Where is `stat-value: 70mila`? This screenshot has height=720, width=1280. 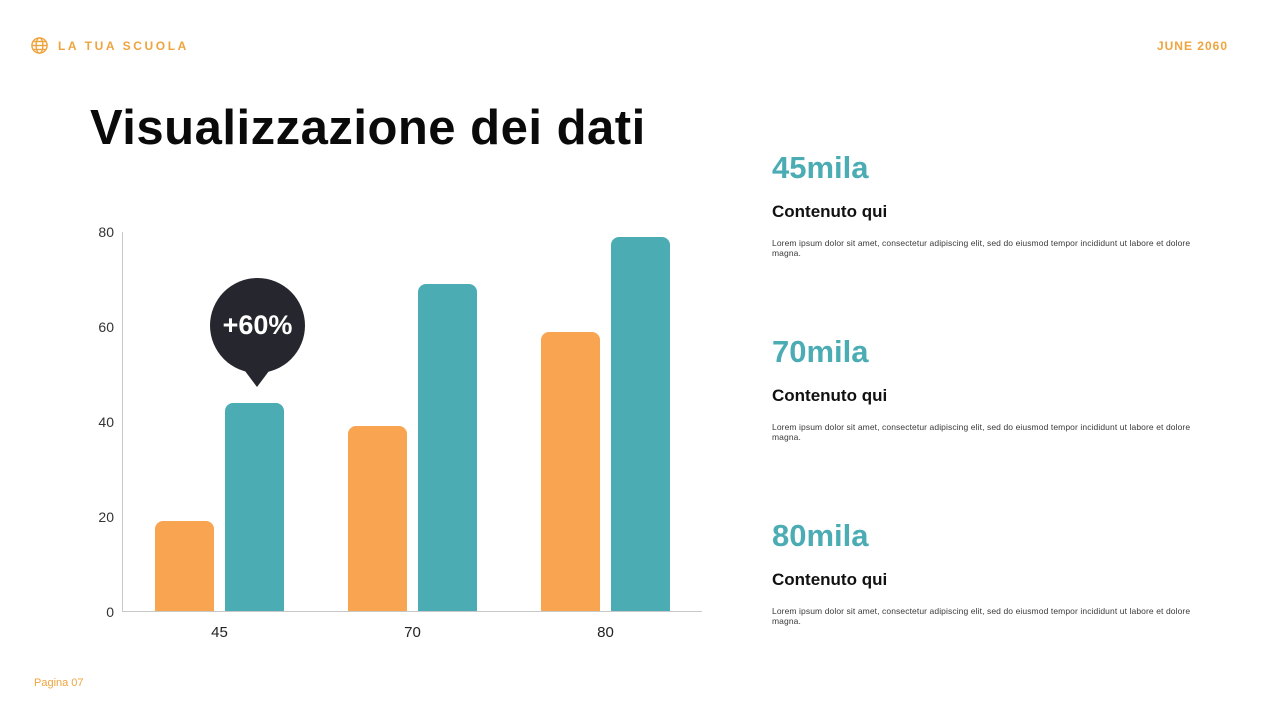
stat-value: 70mila is located at coordinates (820, 351).